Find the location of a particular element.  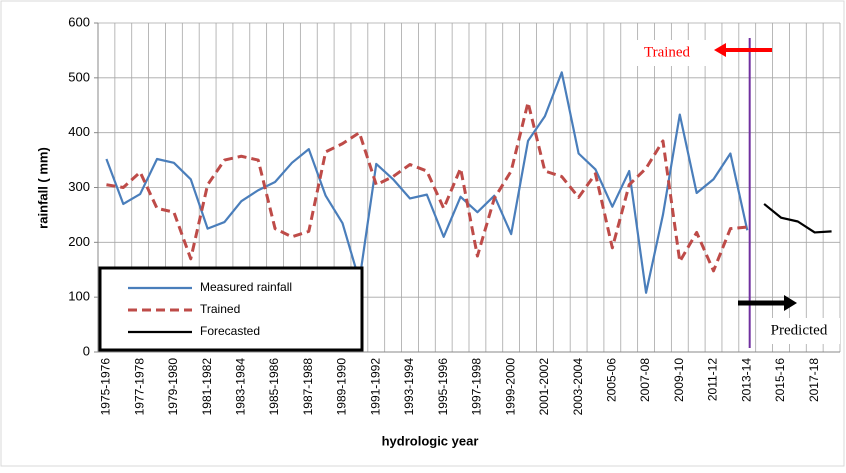

x-tick-label: 1995-1996 is located at coordinates (443, 387).